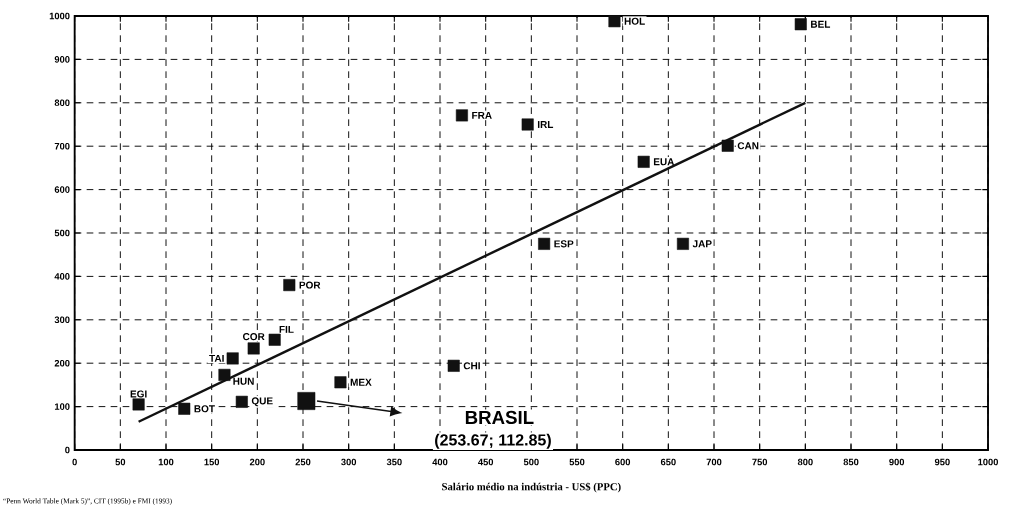  I want to click on y-tick-label: 300, so click(62, 320).